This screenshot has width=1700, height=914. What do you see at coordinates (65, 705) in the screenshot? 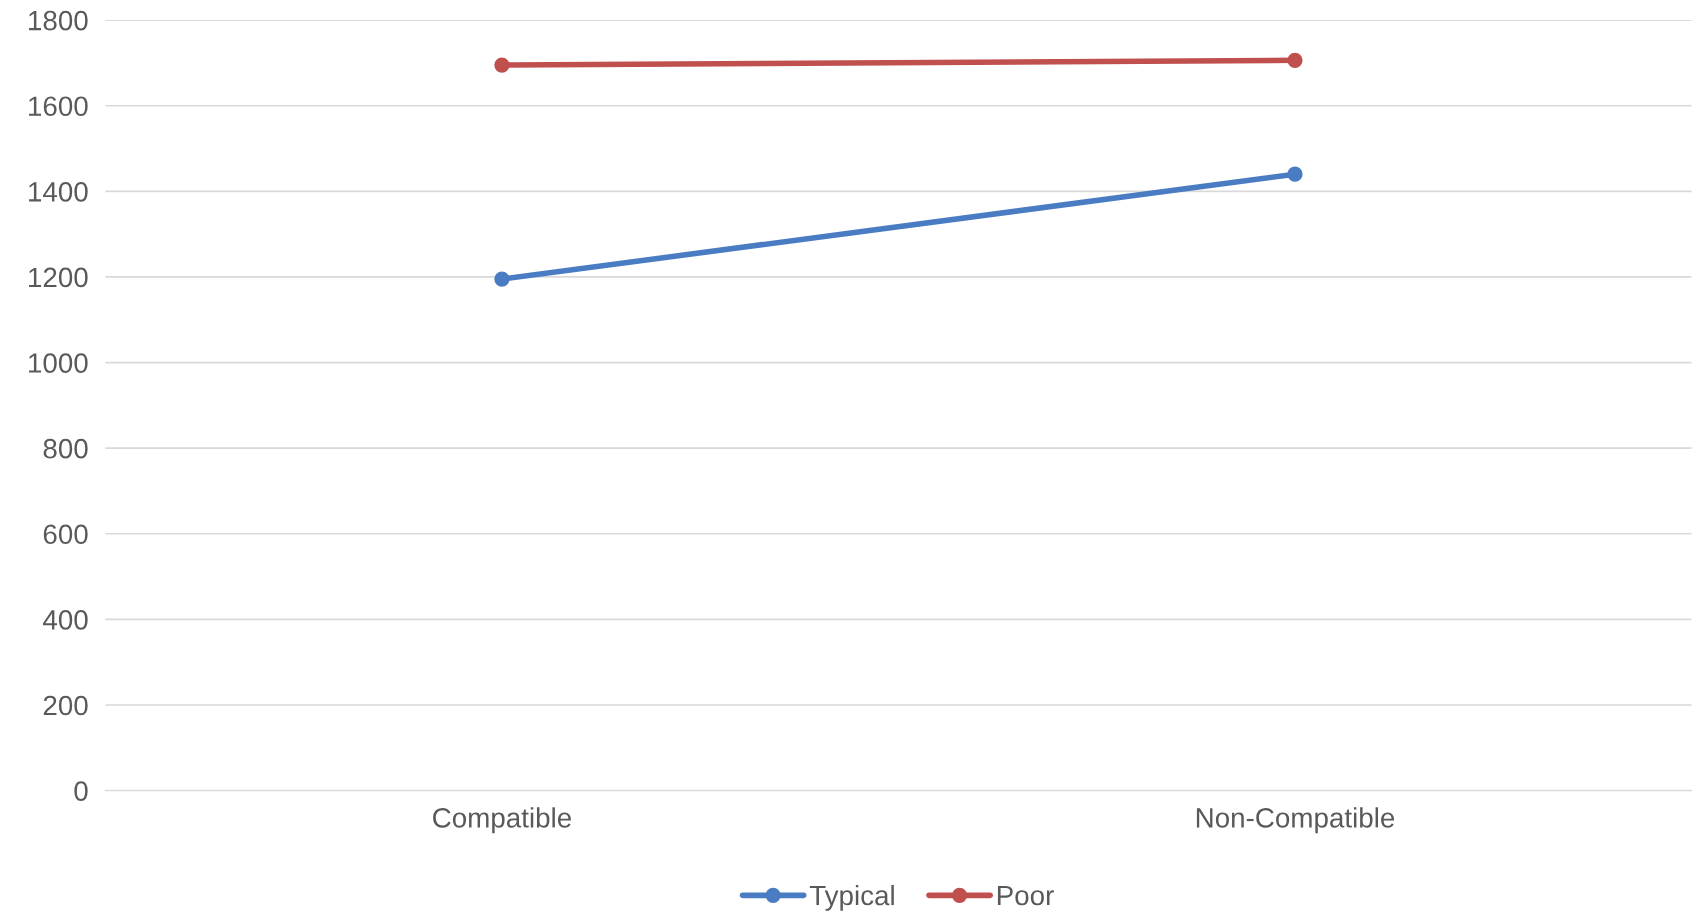
I see `y-tick-label: 200` at bounding box center [65, 705].